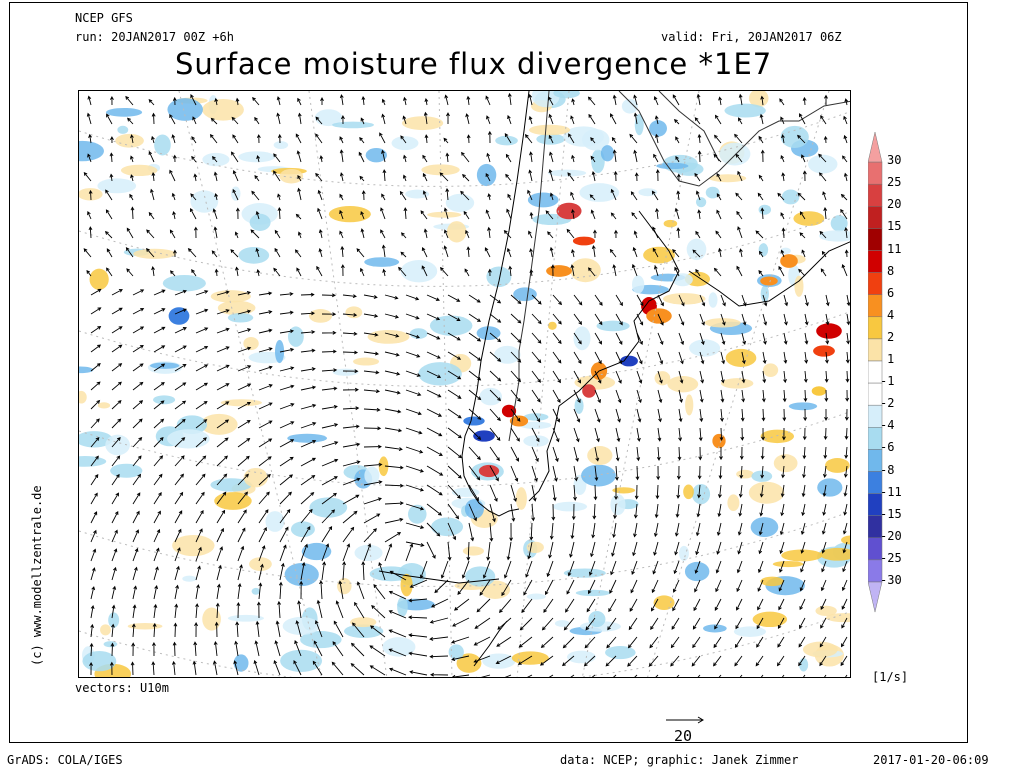 The image size is (1024, 768). What do you see at coordinates (751, 37) in the screenshot?
I see `valid-time: valid: Fri, 20JAN2017 06Z` at bounding box center [751, 37].